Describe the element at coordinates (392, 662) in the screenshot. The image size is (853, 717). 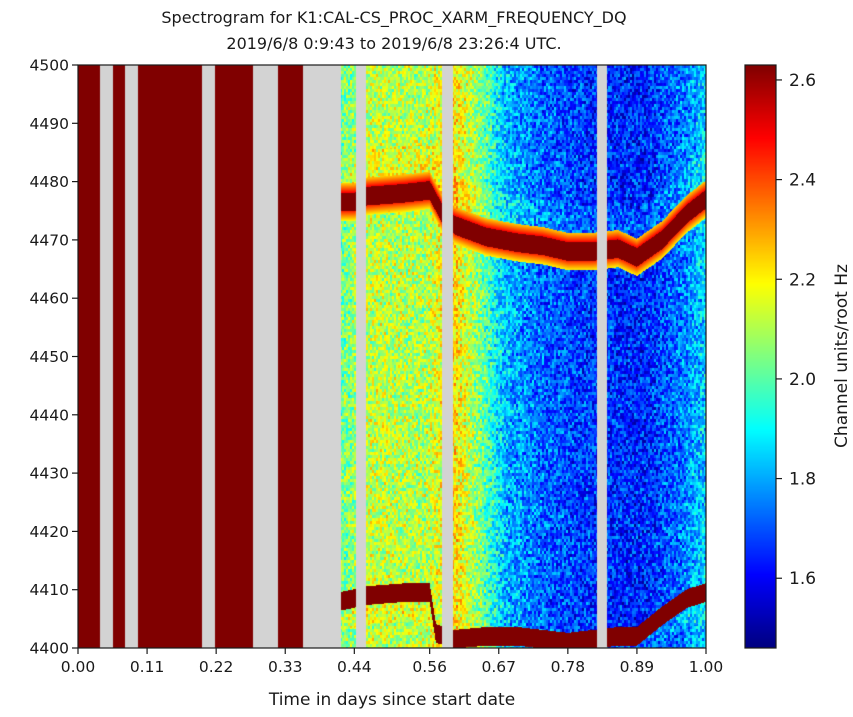
I see `x-axis: 0.00 0.11 0.22 0.33 0.44 0.56 0.67 0.78 0.89 1.00` at that location.